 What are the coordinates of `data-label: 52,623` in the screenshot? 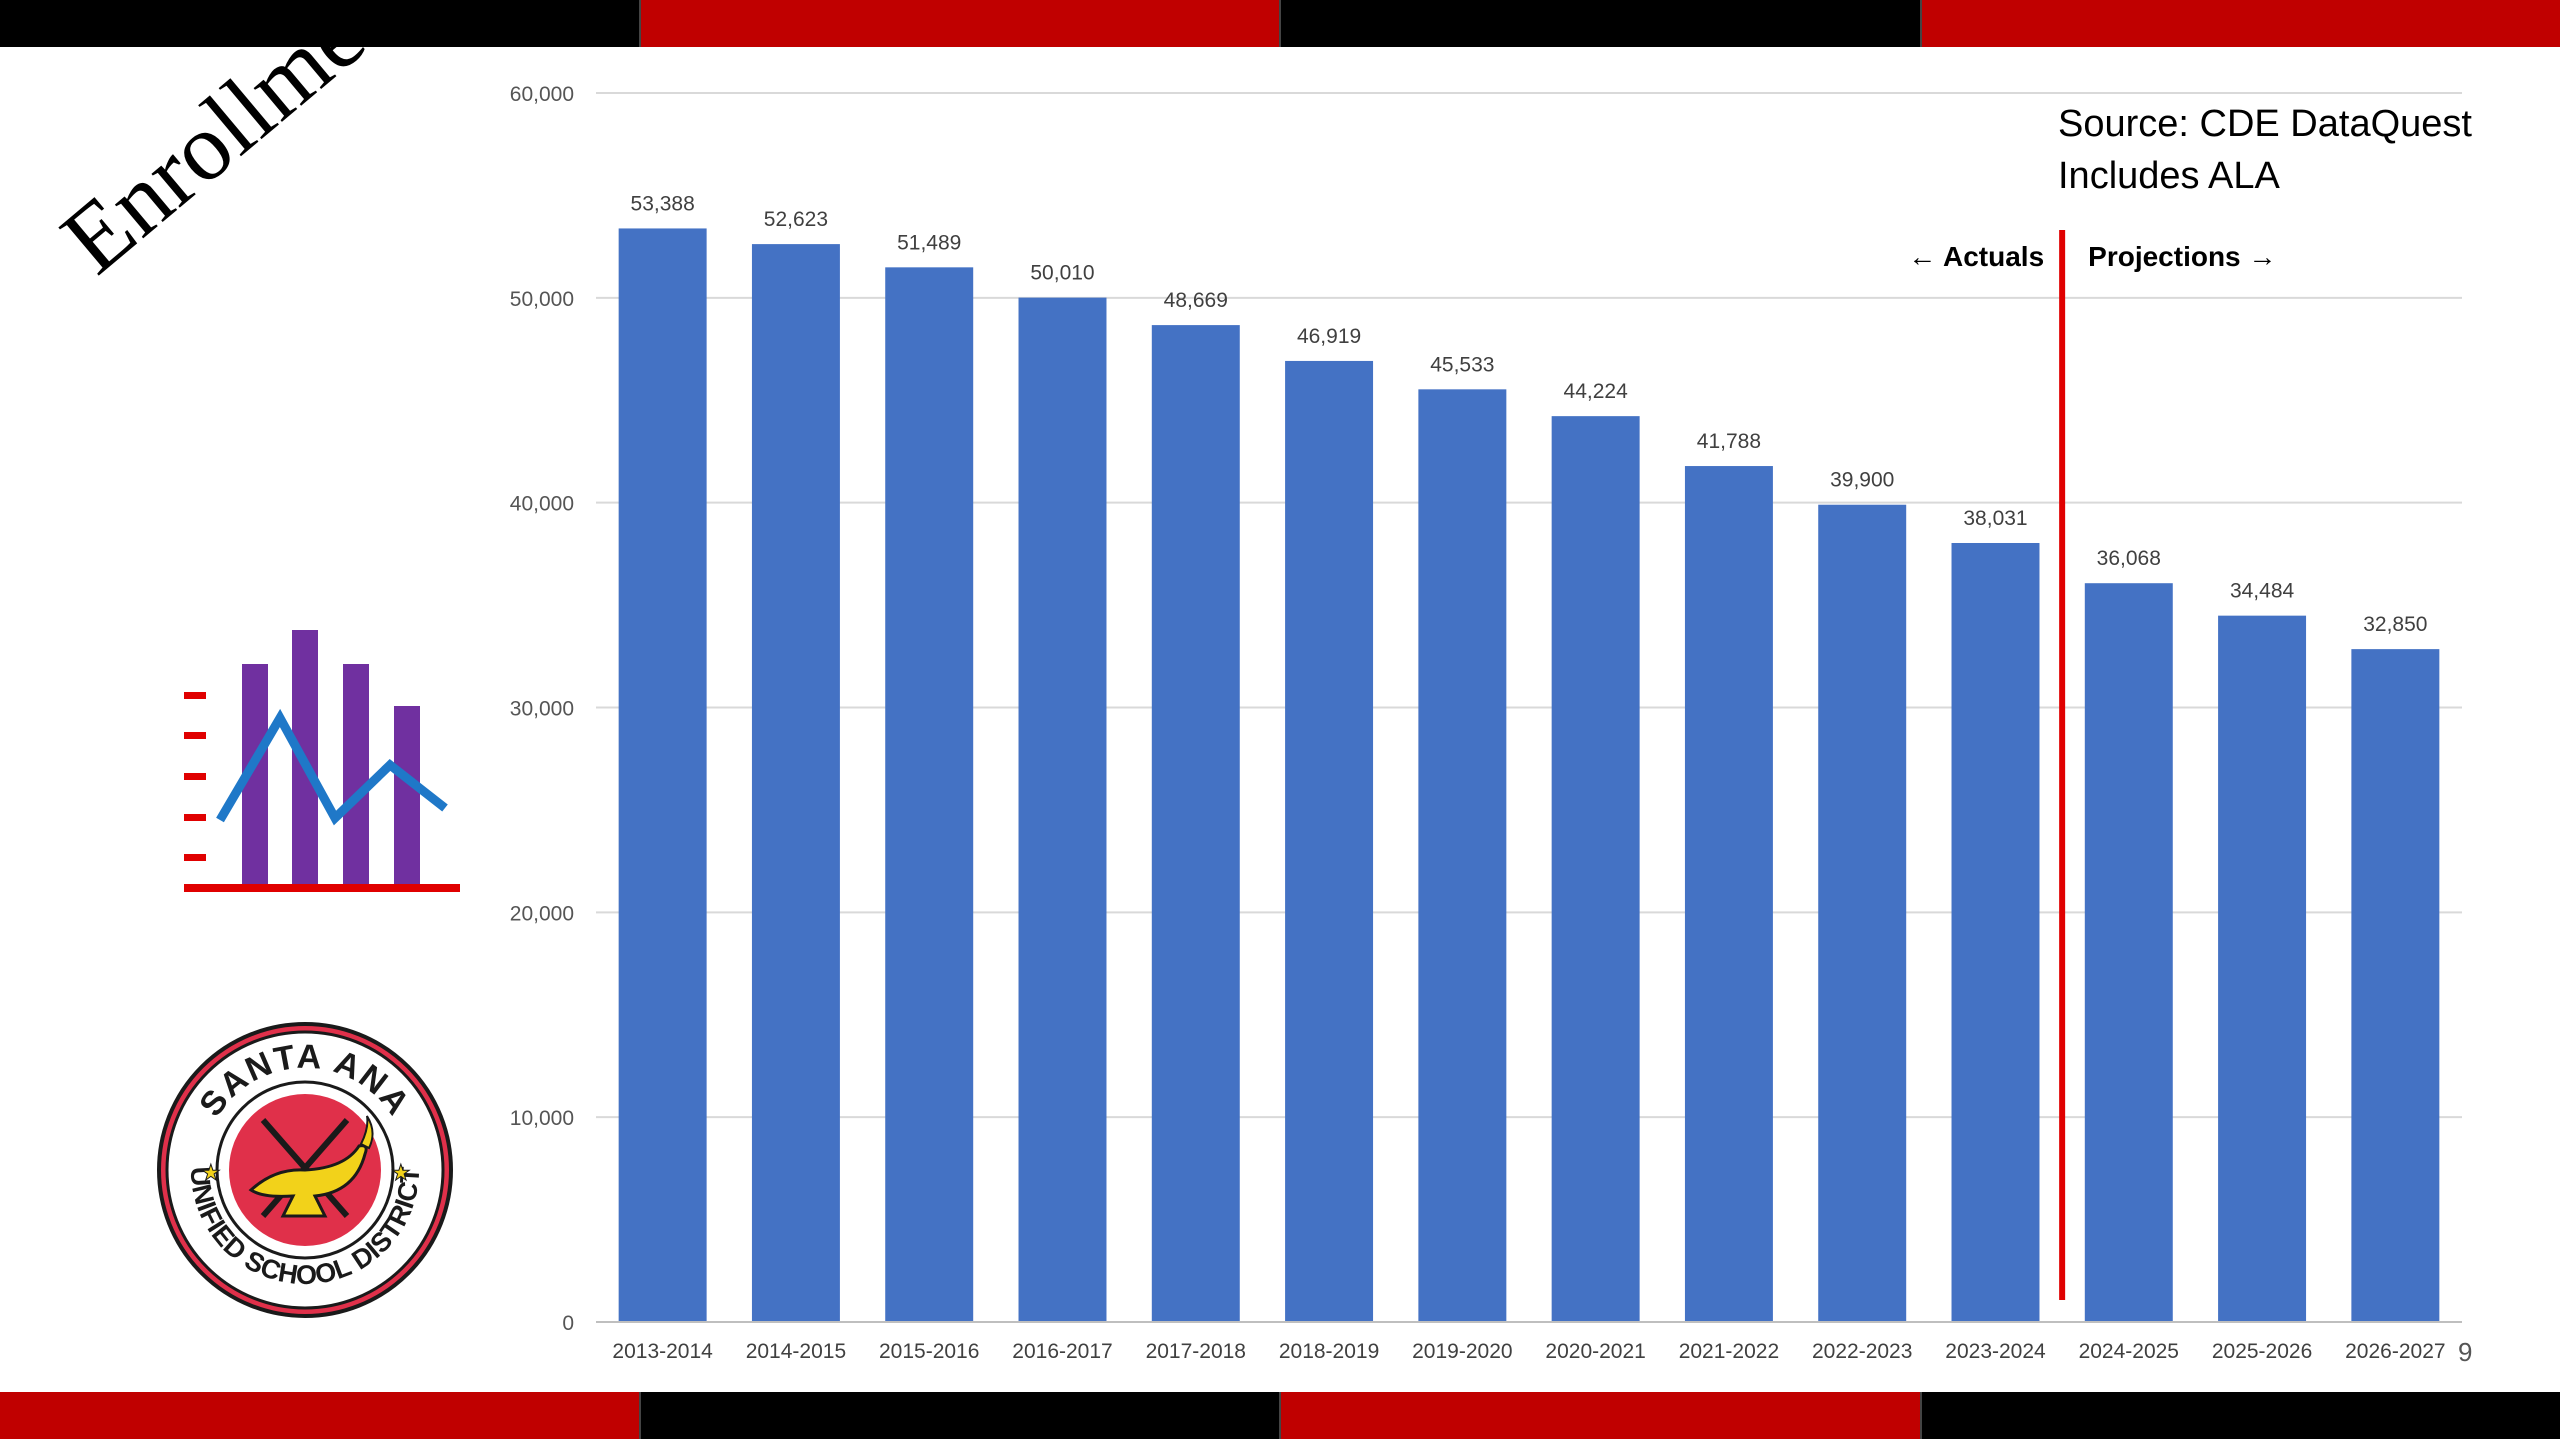 It's located at (796, 219).